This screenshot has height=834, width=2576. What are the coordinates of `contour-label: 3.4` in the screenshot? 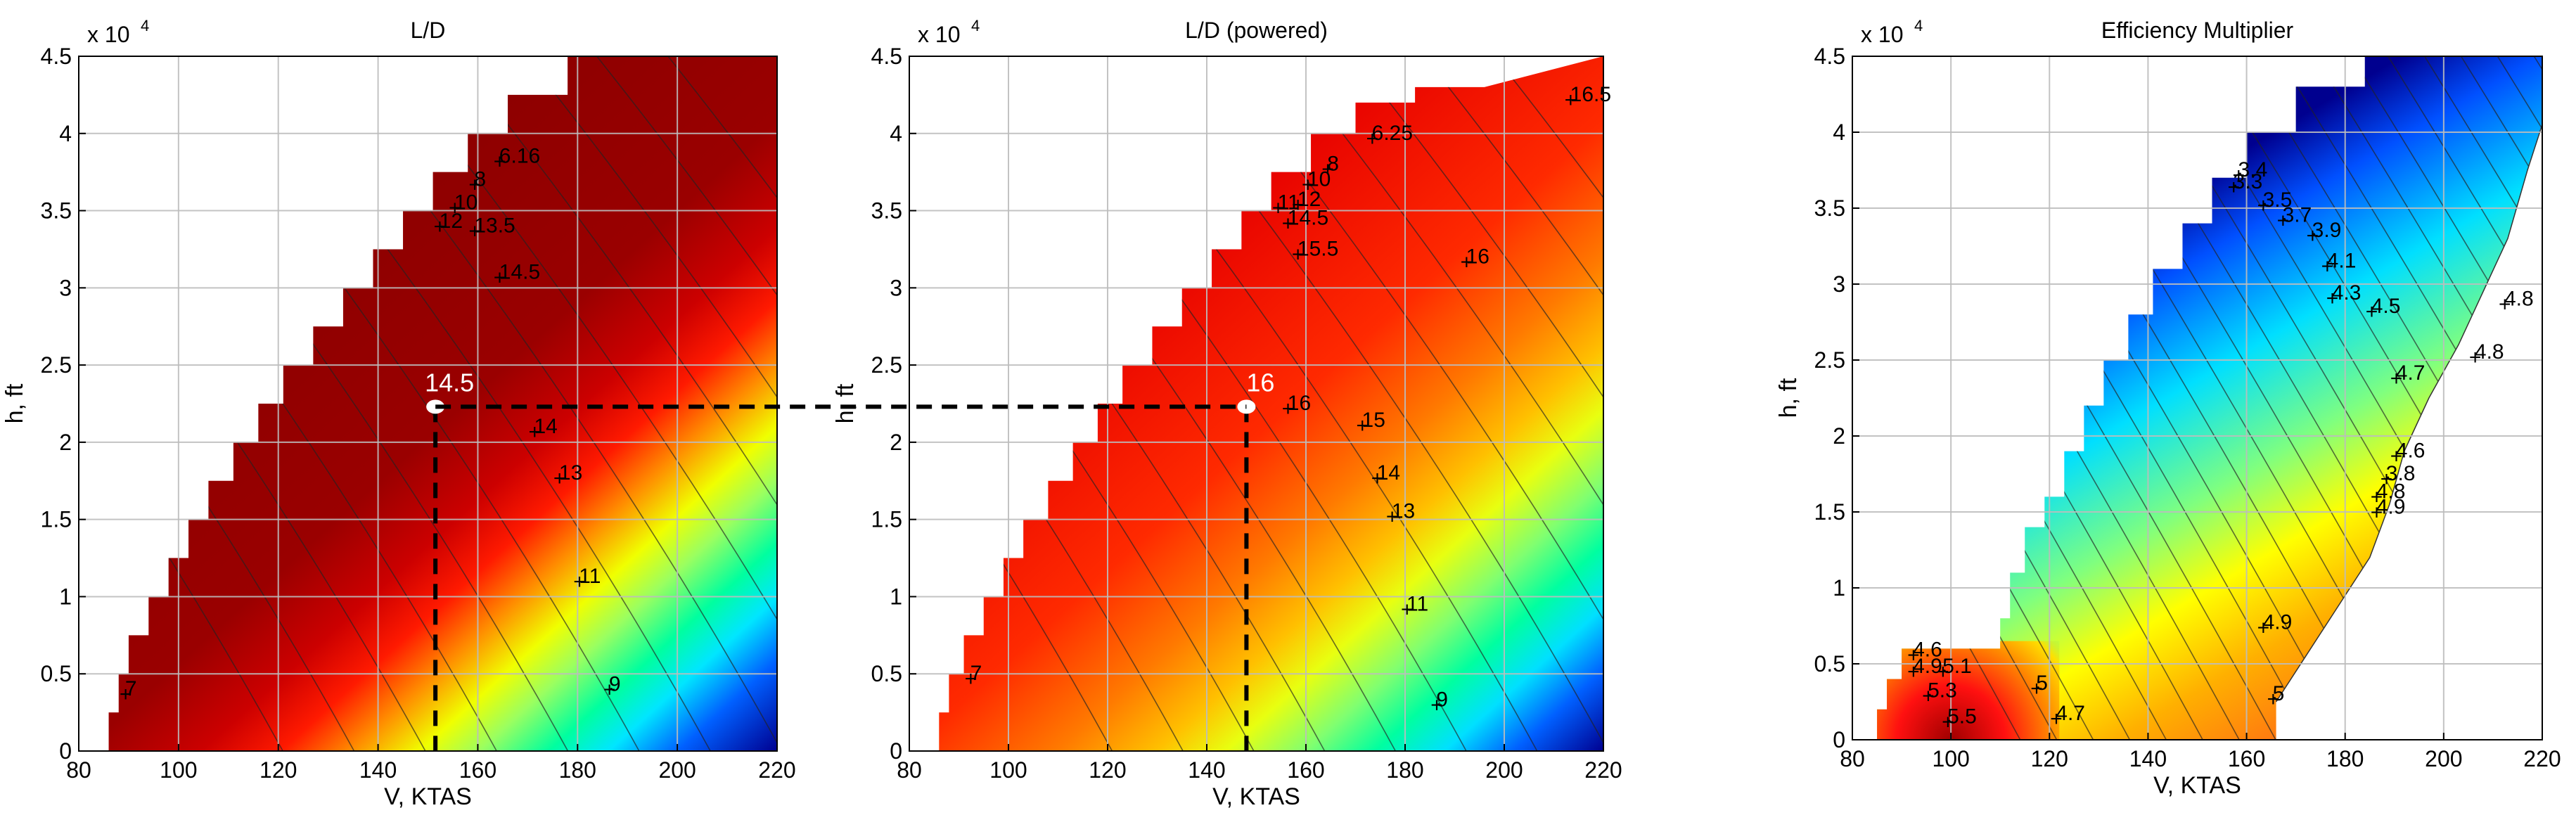 It's located at (2253, 169).